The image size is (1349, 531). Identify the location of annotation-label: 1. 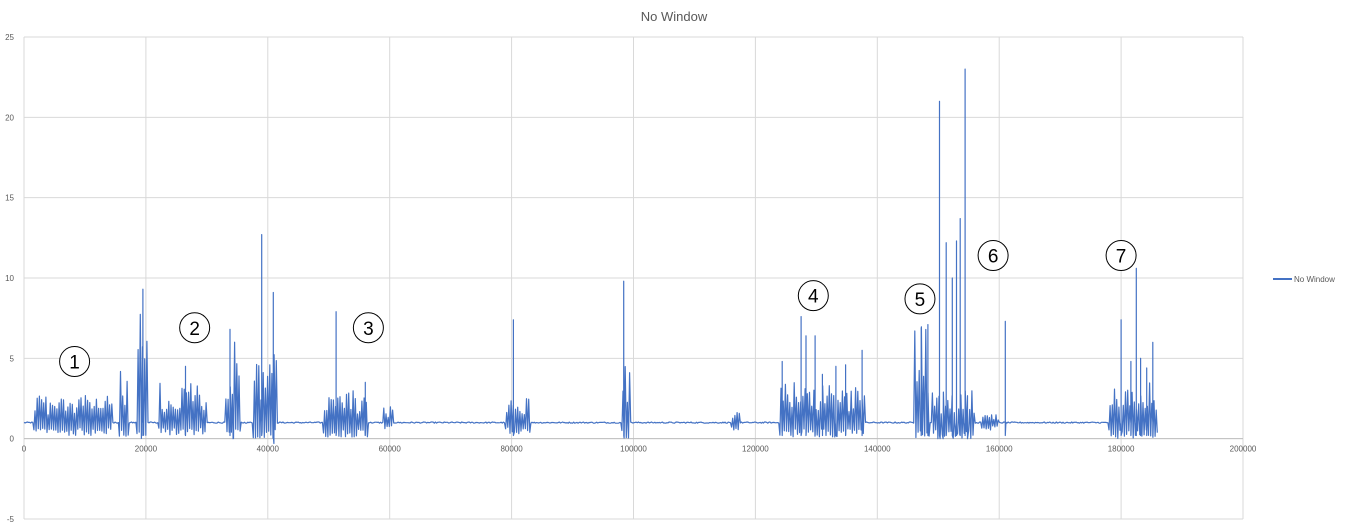
(74, 363).